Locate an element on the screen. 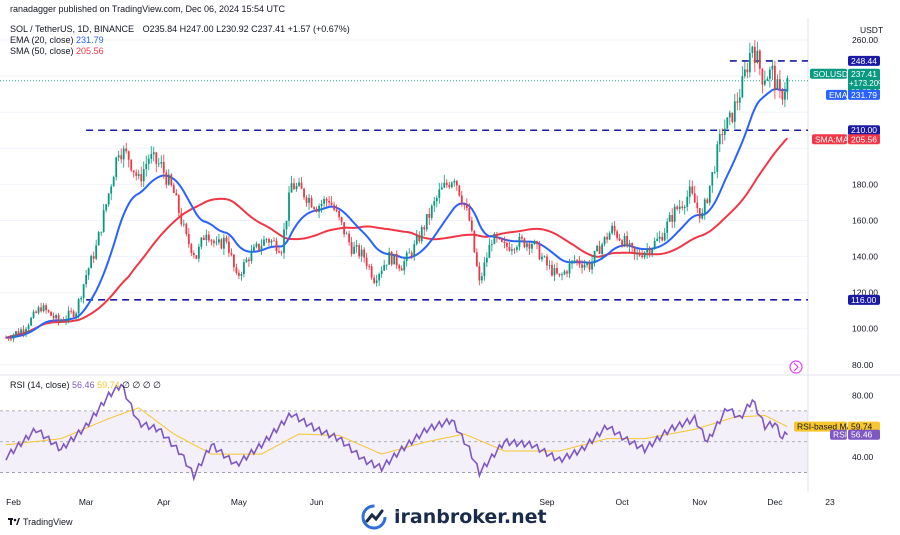  rsi-axis-tick-label: 80.00 is located at coordinates (863, 395).